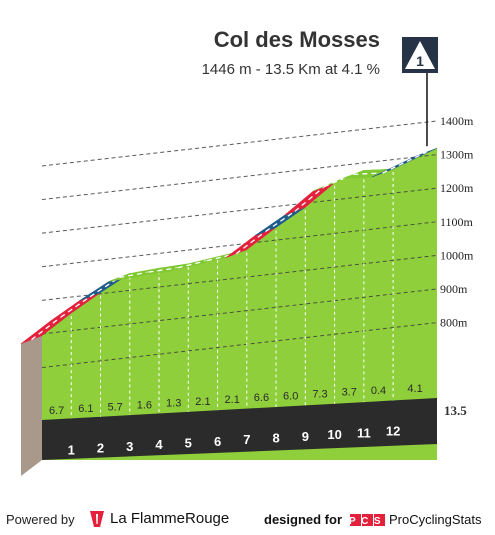 The image size is (495, 535). Describe the element at coordinates (414, 389) in the screenshot. I see `segment-gradient-label: 4.1` at that location.